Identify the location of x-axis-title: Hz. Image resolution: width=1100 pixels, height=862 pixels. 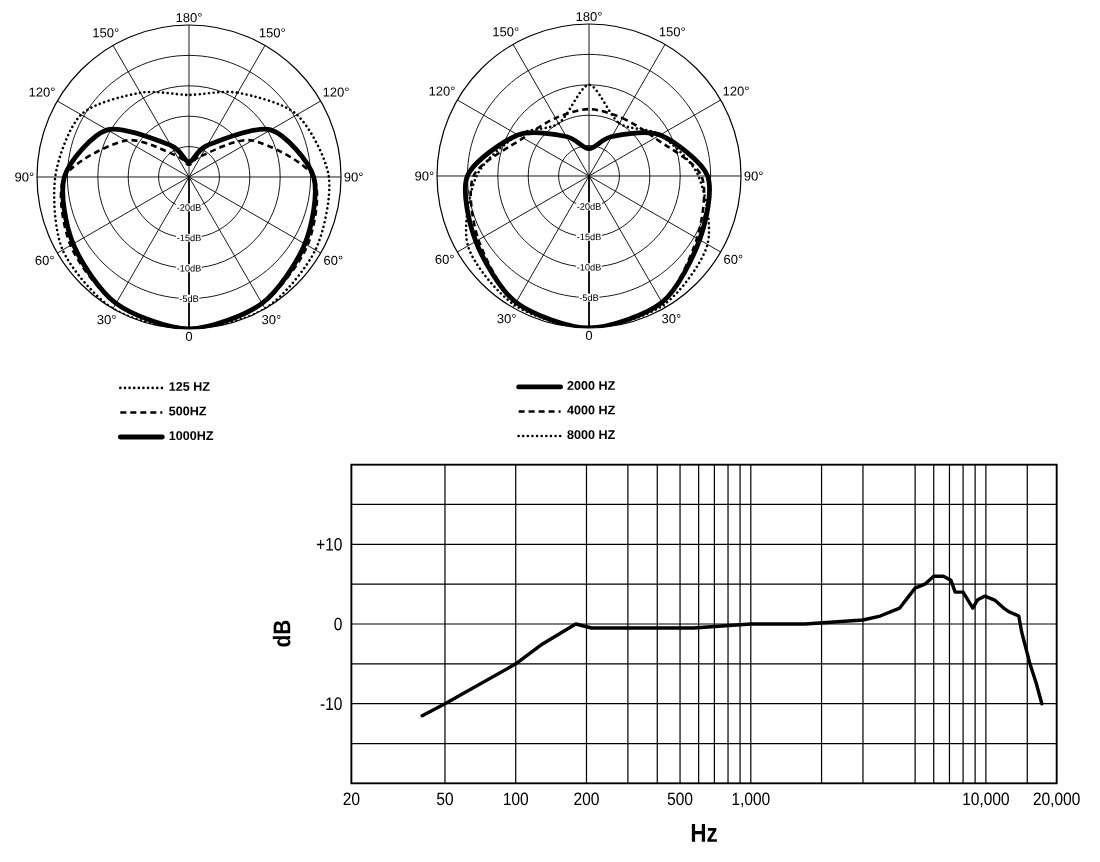
(704, 832).